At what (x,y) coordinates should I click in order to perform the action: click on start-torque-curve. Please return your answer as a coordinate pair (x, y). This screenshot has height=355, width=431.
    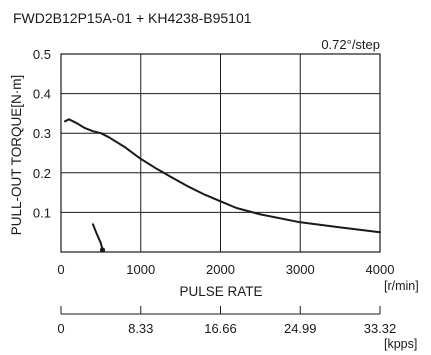
    Looking at the image, I should click on (97, 237).